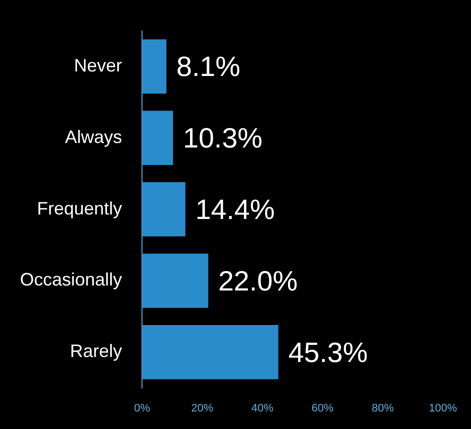 This screenshot has width=471, height=429. Describe the element at coordinates (202, 408) in the screenshot. I see `x-tick-label: 20%` at that location.